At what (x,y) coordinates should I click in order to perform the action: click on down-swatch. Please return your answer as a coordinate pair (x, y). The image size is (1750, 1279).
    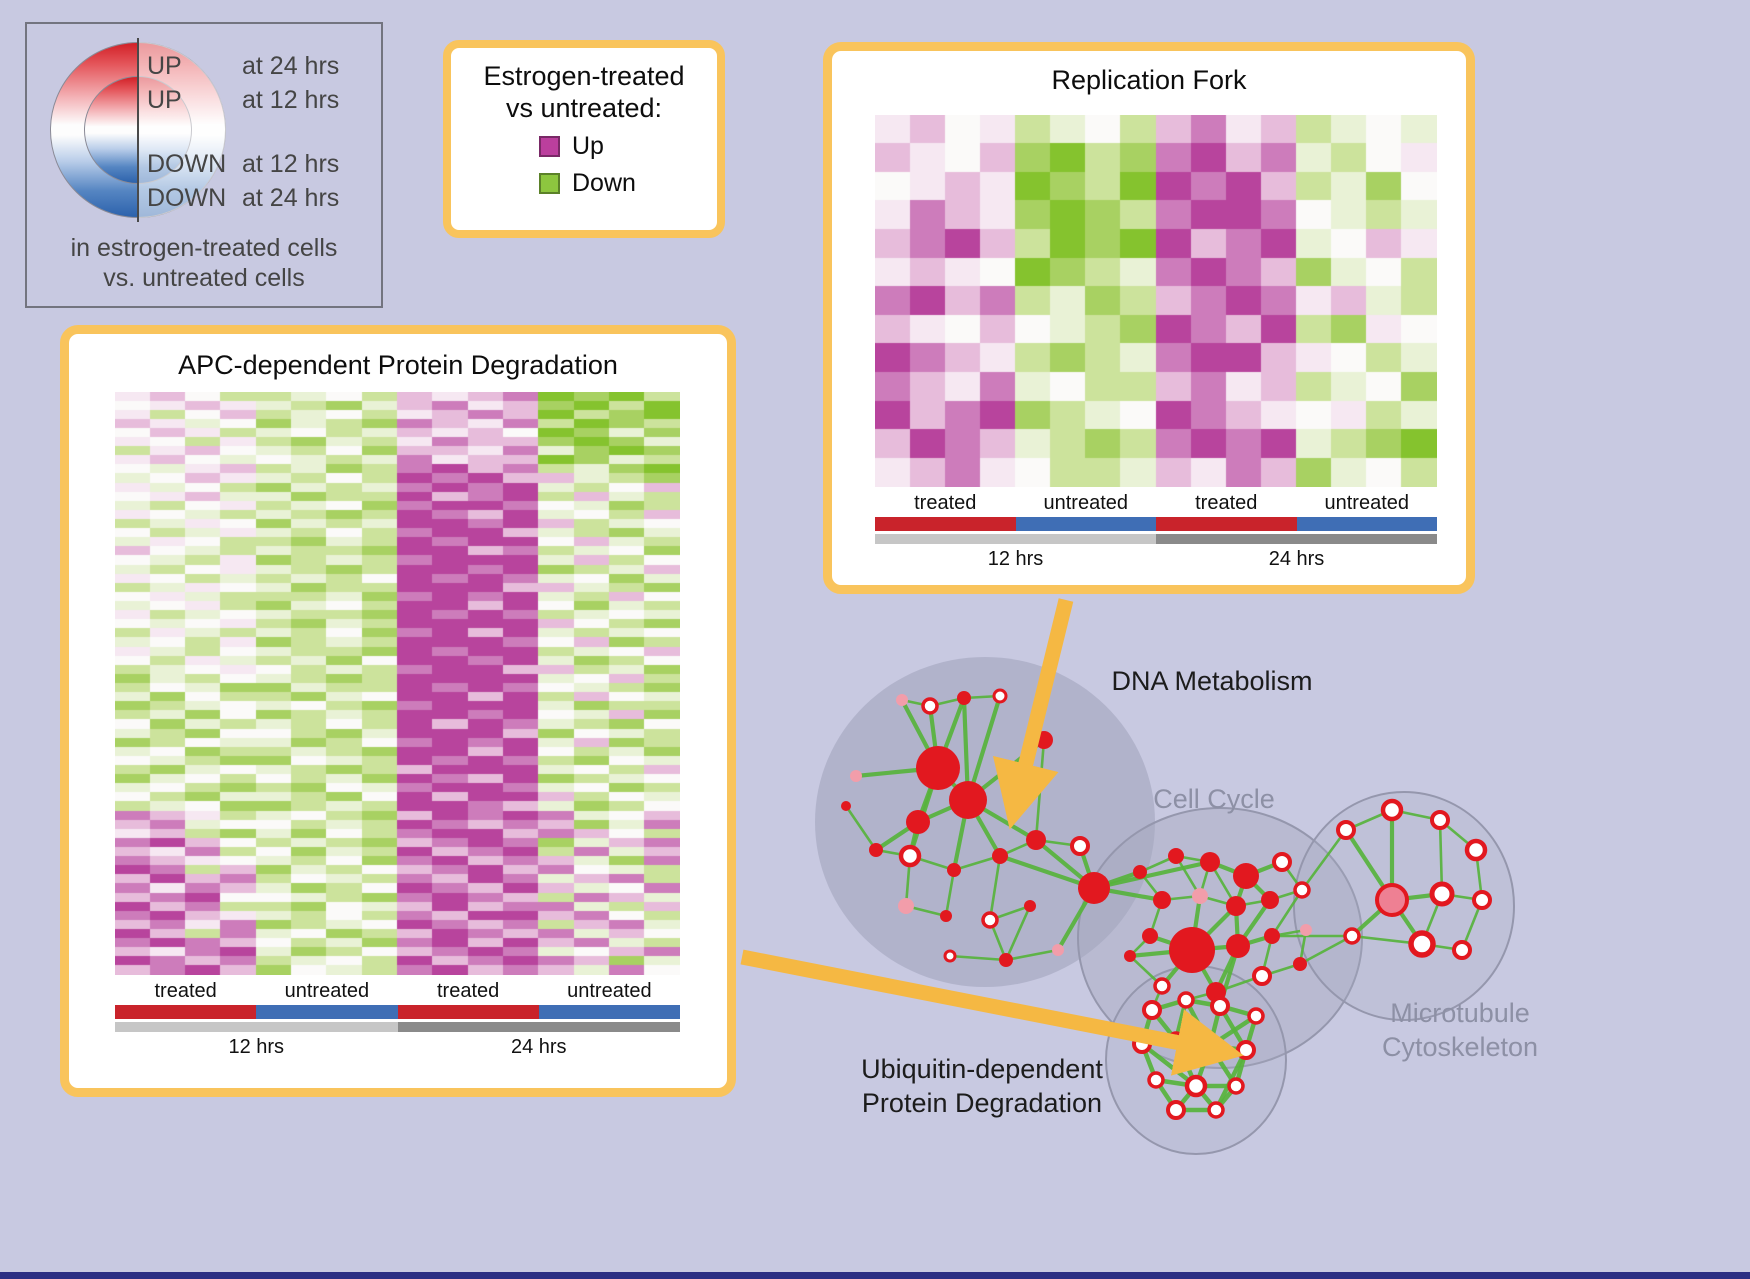
    Looking at the image, I should click on (549, 183).